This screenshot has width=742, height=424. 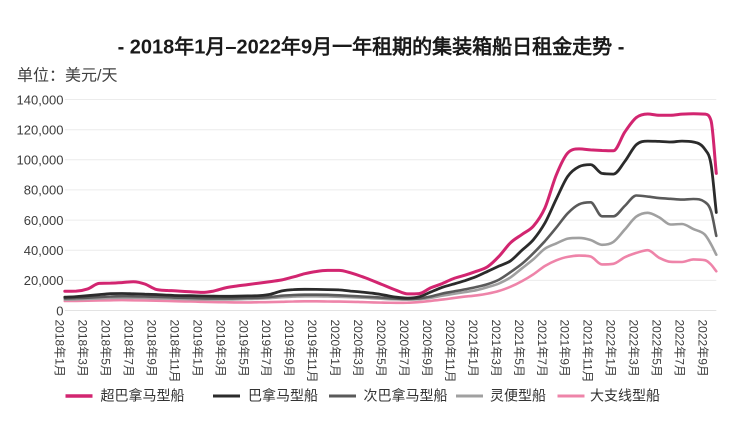 I want to click on svg-text: 灵便型船, so click(x=518, y=396).